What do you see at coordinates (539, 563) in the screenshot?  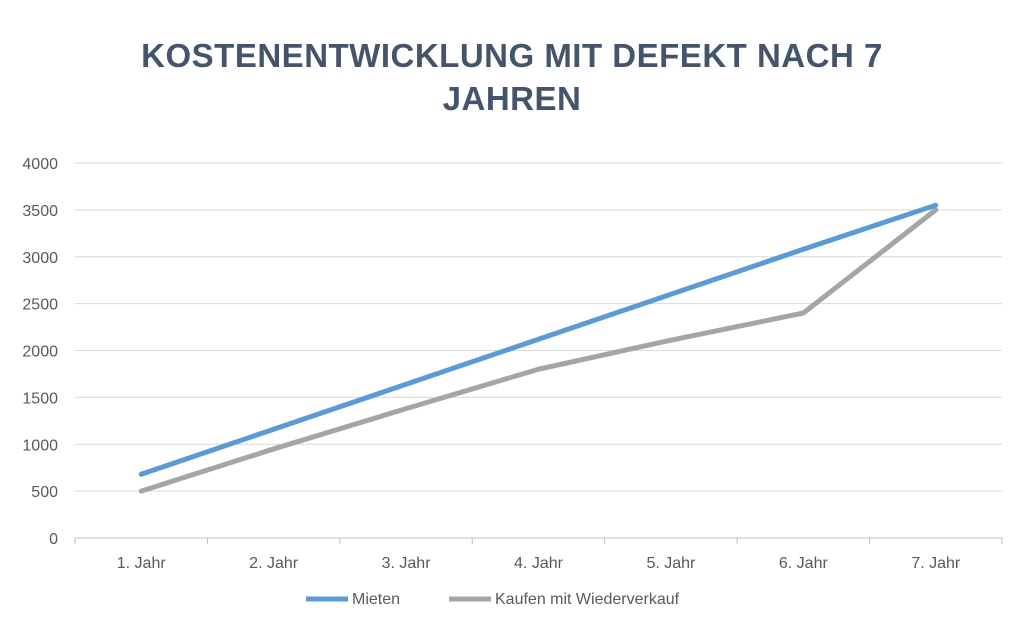 I see `x-tick-label: 4. Jahr` at bounding box center [539, 563].